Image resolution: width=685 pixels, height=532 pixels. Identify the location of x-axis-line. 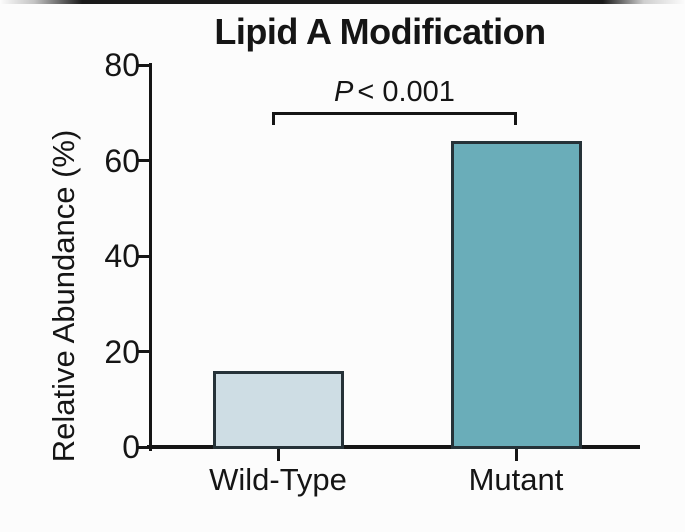
(393, 447).